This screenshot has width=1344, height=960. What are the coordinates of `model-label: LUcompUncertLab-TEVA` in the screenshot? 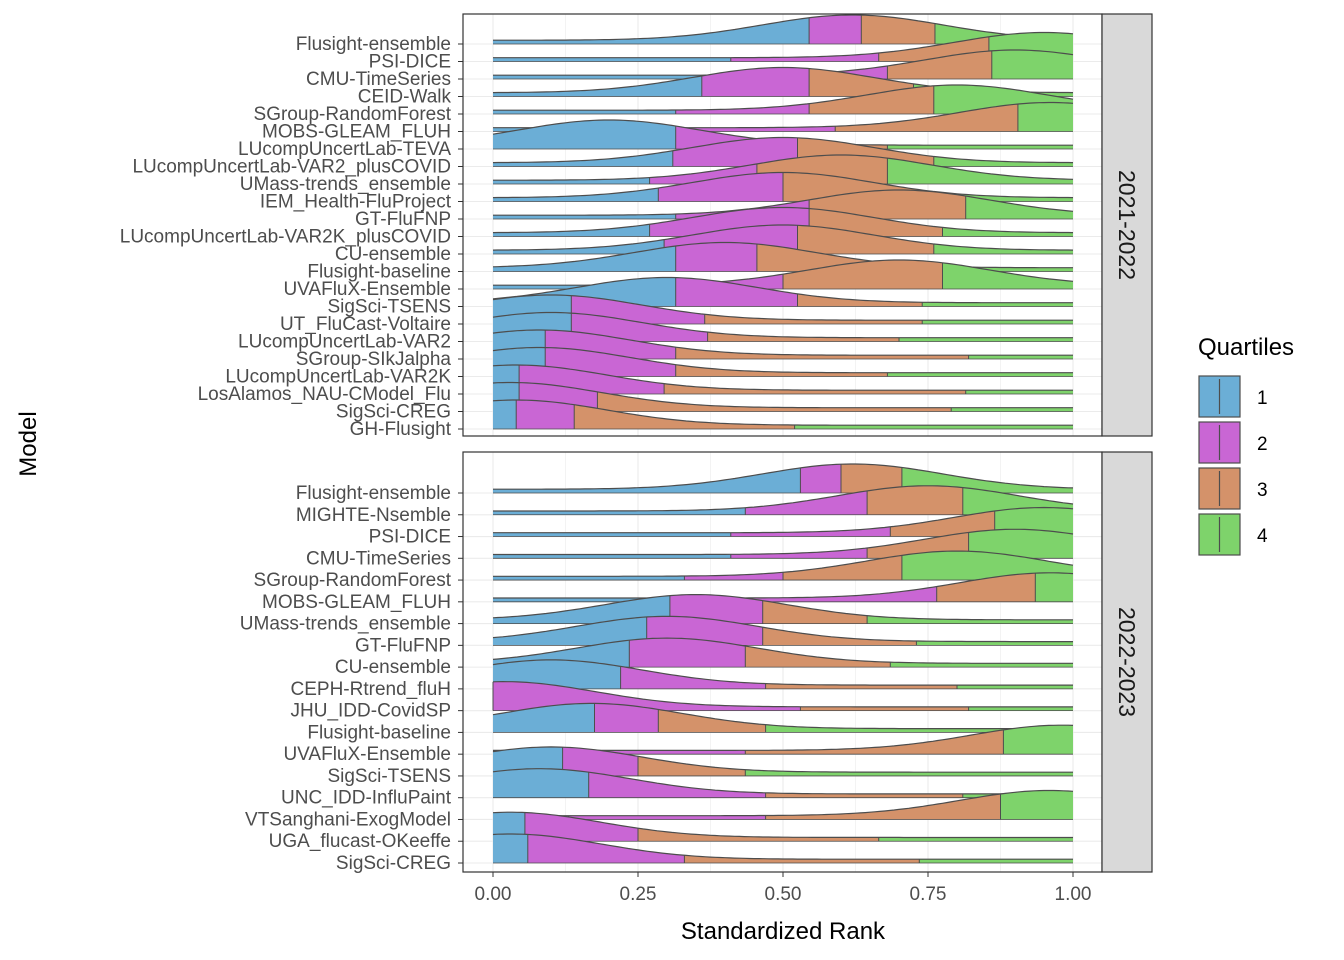 It's located at (344, 149).